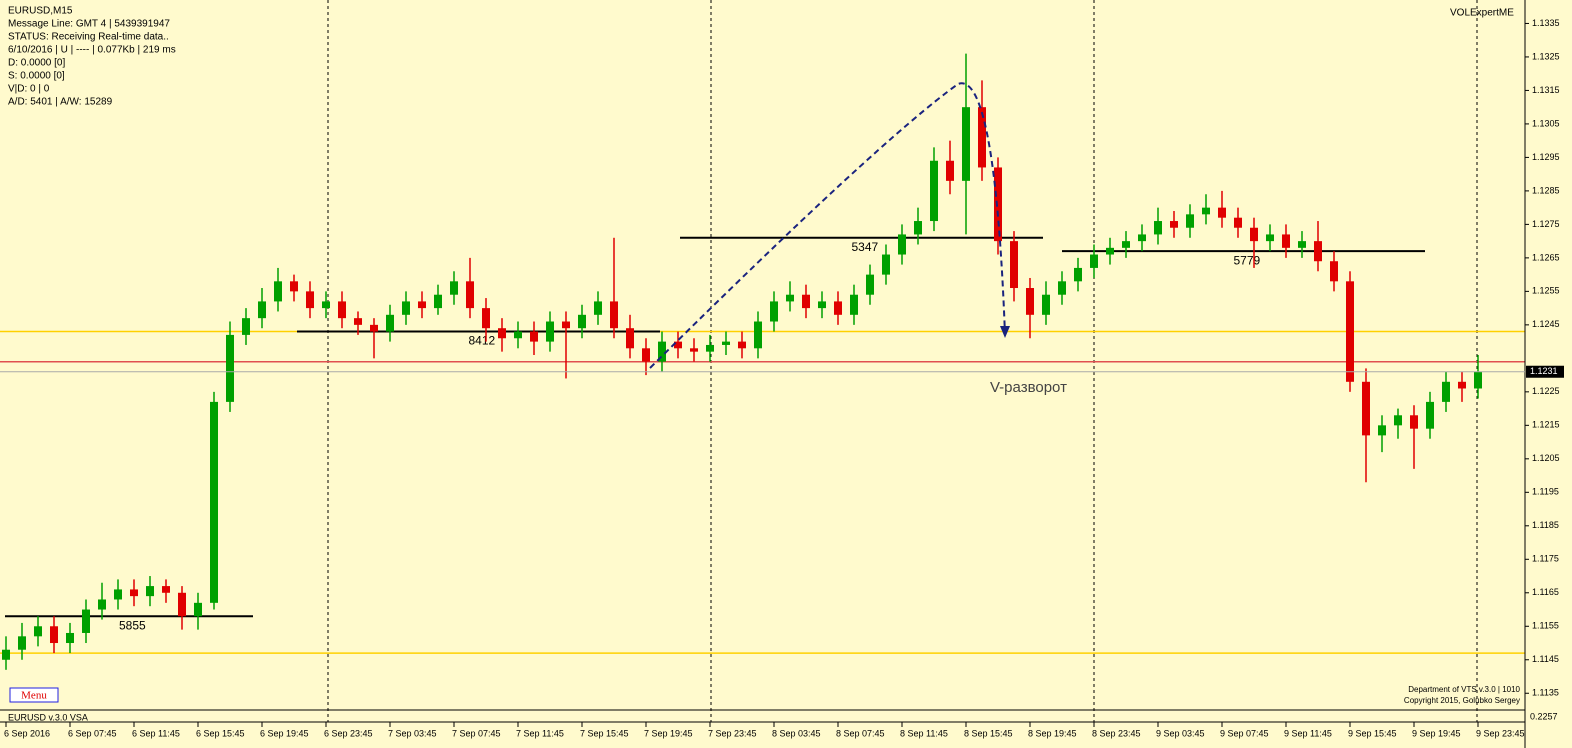  Describe the element at coordinates (412, 733) in the screenshot. I see `x-tick-label: 7 Sep 03:45` at that location.